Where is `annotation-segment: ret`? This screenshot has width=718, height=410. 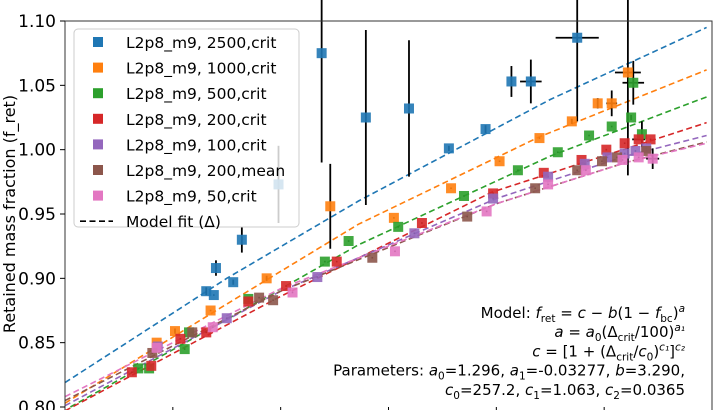 annotation-segment: ret is located at coordinates (548, 319).